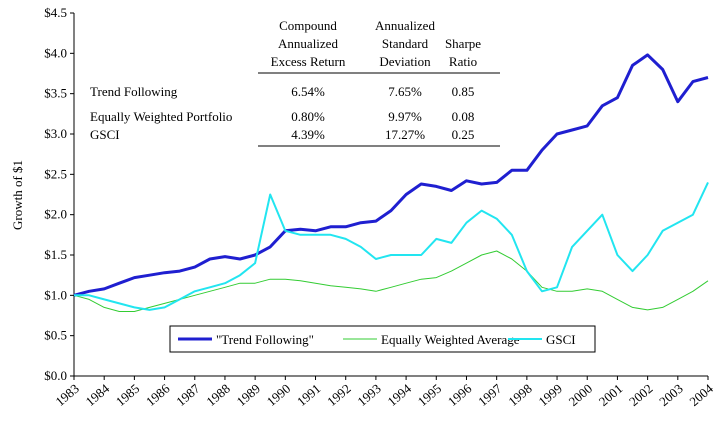 The width and height of the screenshot is (714, 431). What do you see at coordinates (128, 395) in the screenshot?
I see `x-tick-label: 1985` at bounding box center [128, 395].